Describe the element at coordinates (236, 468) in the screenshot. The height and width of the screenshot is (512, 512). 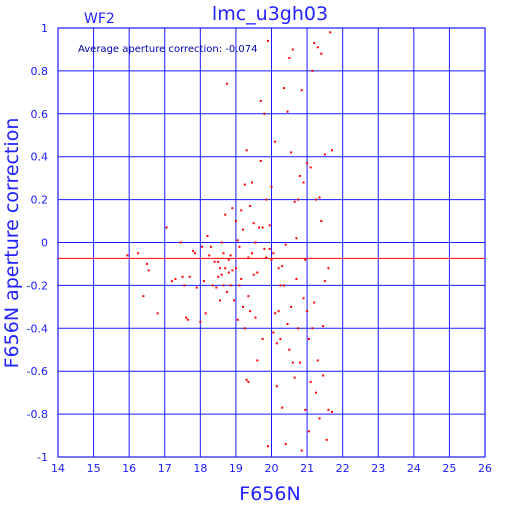
I see `x-tick-label: 19` at that location.